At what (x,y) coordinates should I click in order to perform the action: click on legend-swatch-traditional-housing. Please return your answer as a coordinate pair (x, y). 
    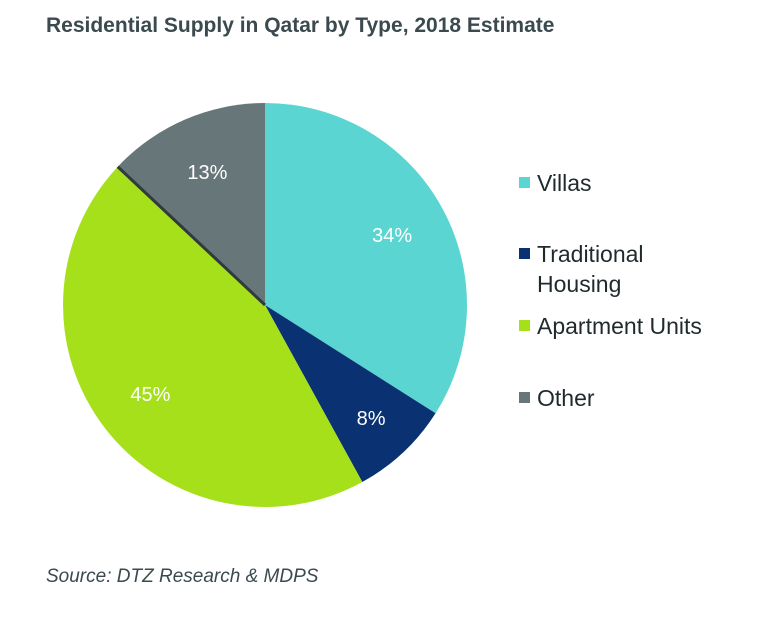
    Looking at the image, I should click on (524, 253).